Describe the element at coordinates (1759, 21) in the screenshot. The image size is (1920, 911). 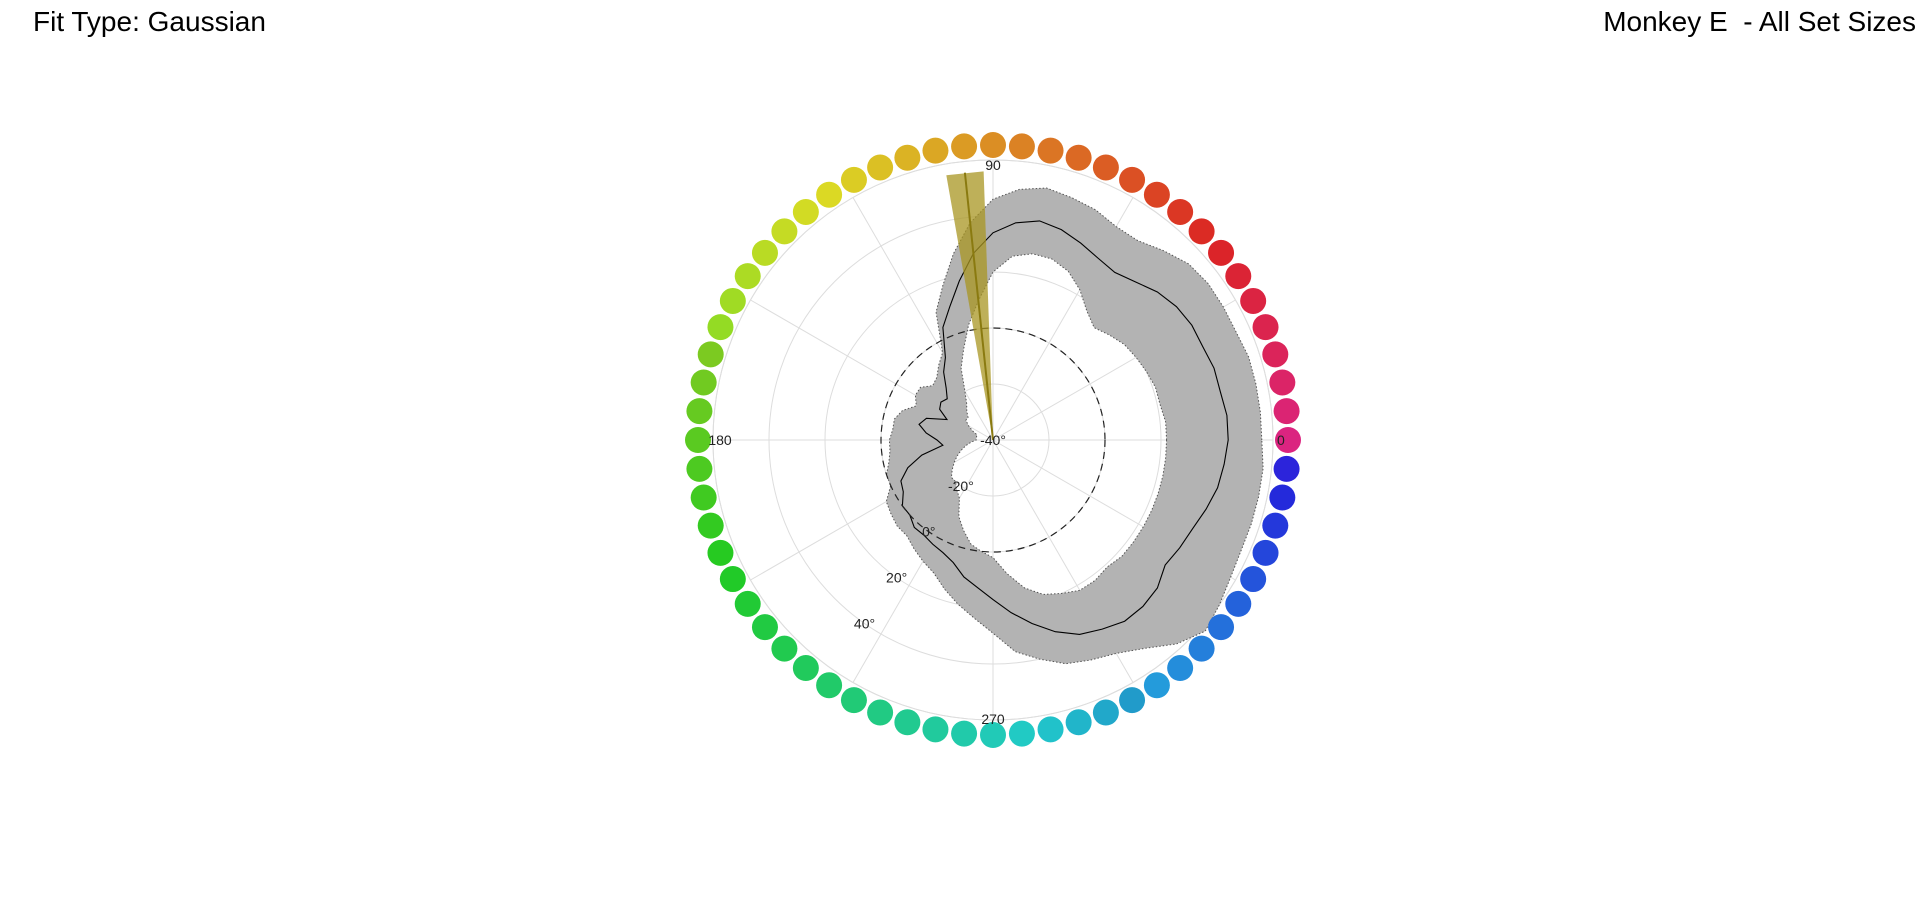
I see `subject-title: Monkey E - All Set Sizes` at that location.